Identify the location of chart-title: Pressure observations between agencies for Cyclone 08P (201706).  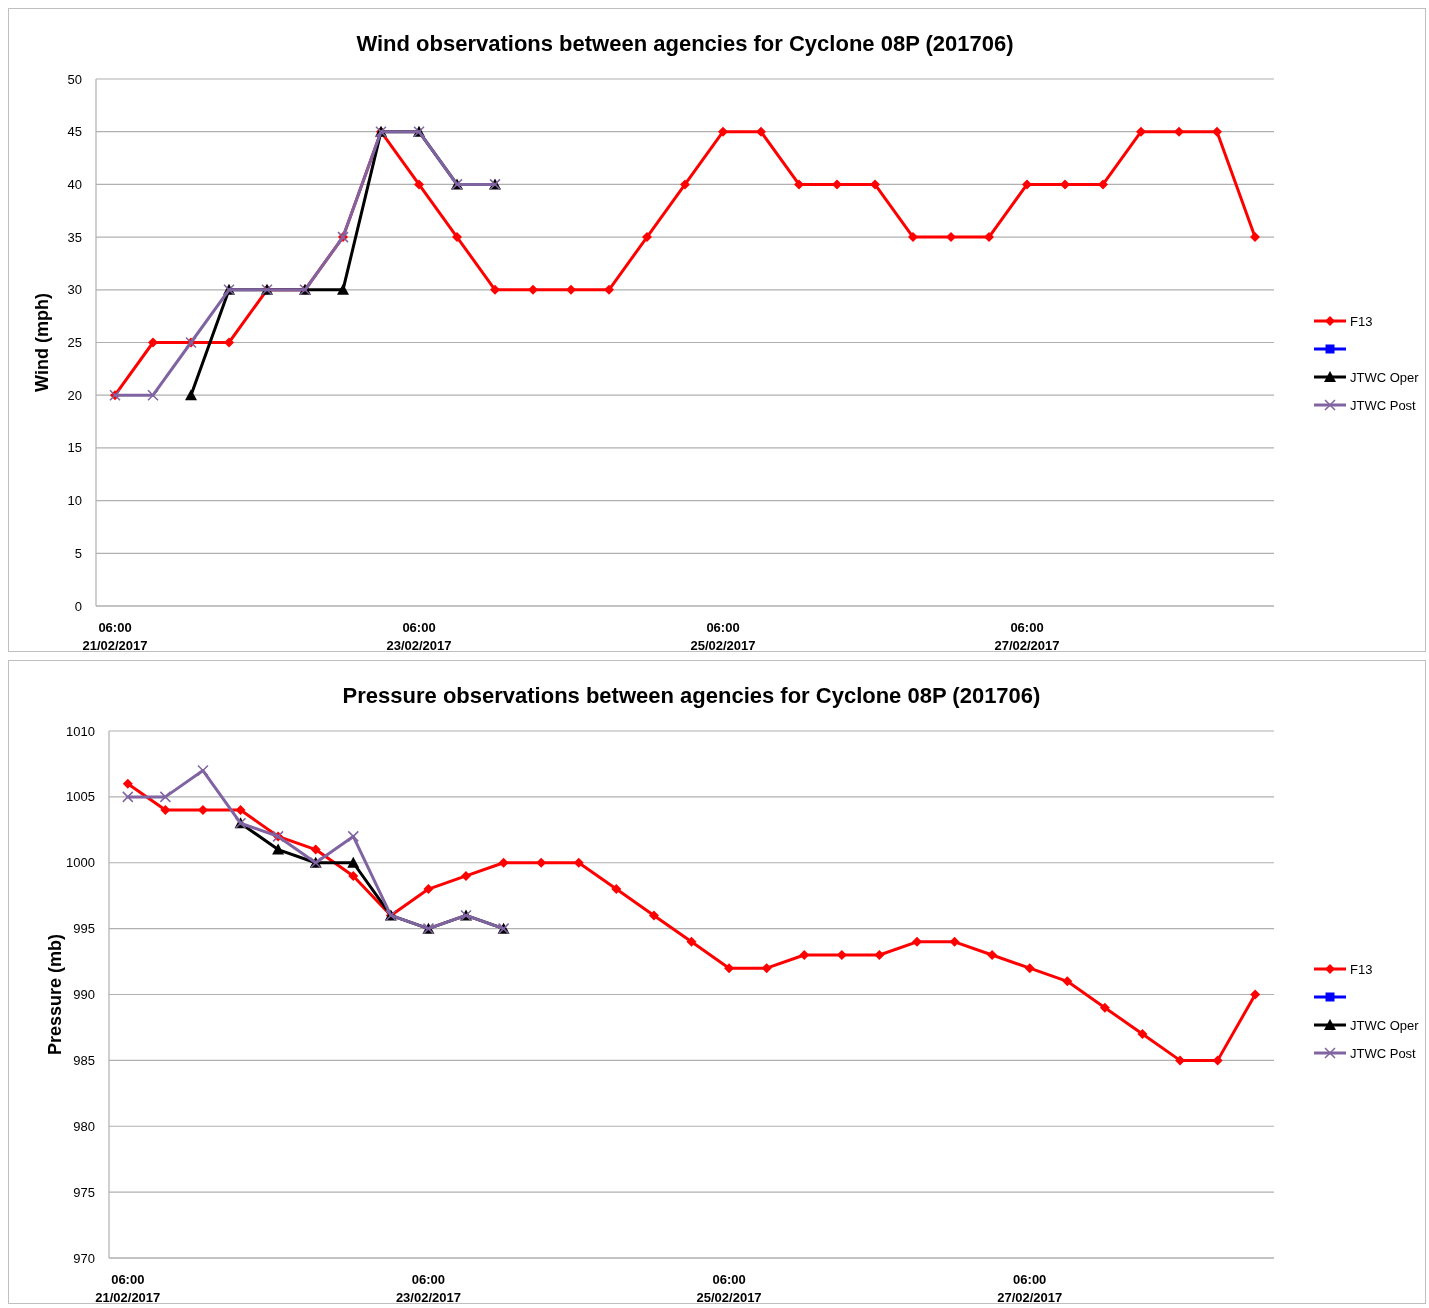
(691, 695).